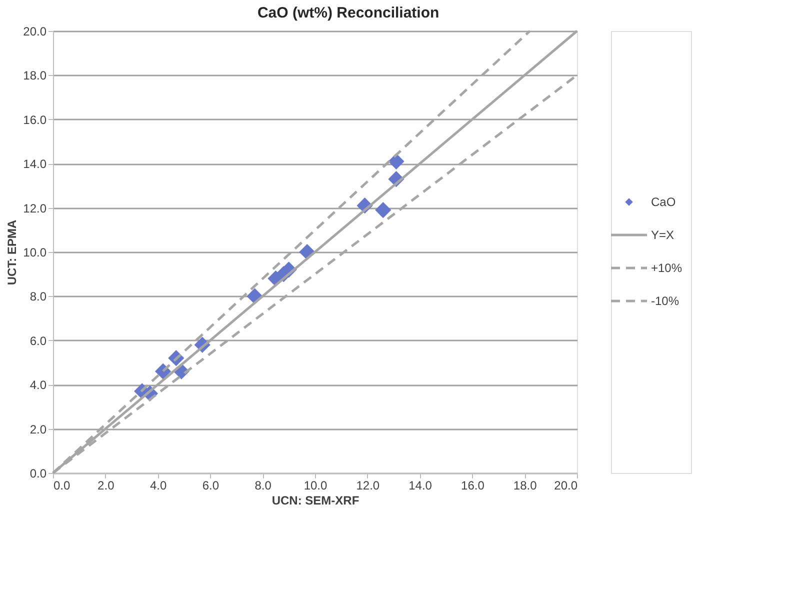 The image size is (798, 593). Describe the element at coordinates (348, 13) in the screenshot. I see `chart-title: CaO (wt%) Reconciliation` at that location.